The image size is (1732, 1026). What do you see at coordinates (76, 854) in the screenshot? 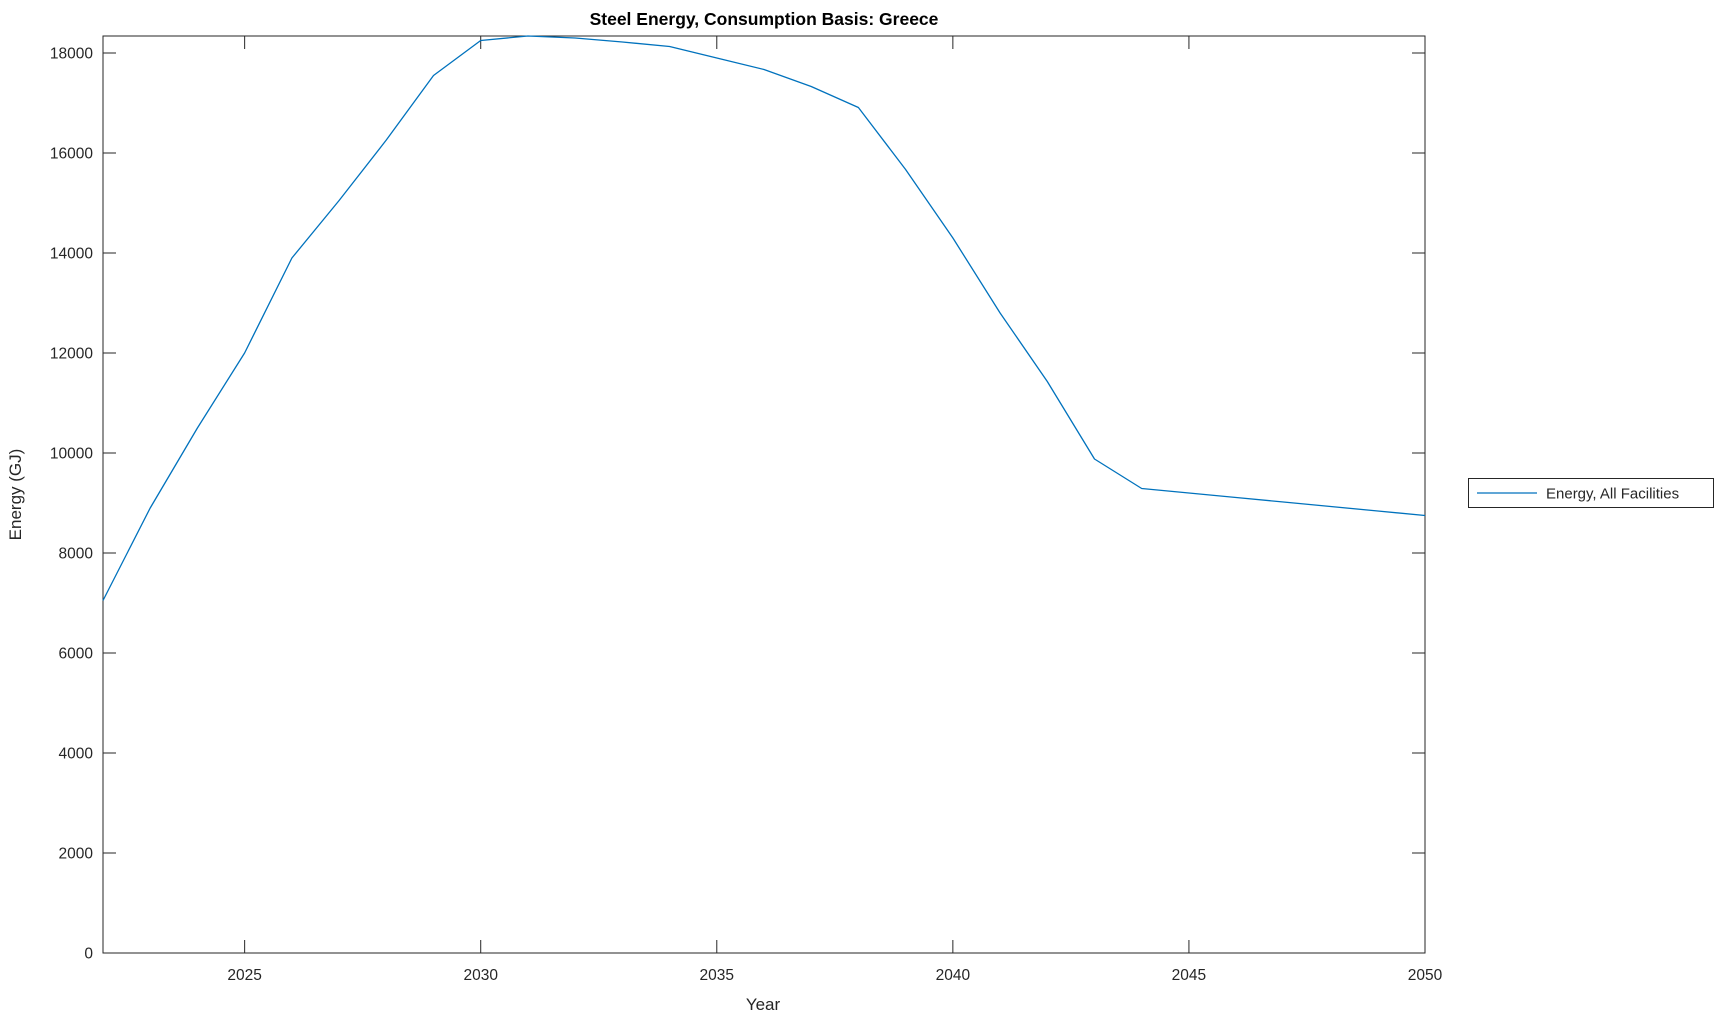
I see `y-tick-label: 2000` at bounding box center [76, 854].